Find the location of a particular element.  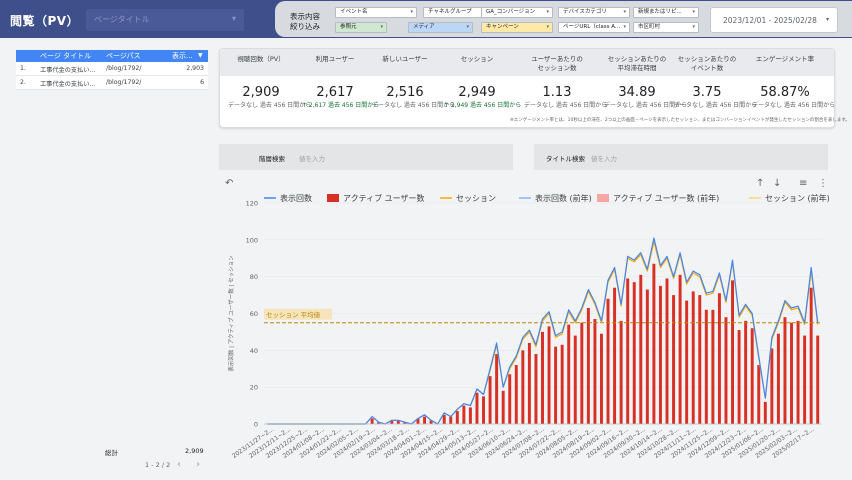

legend-swatch is located at coordinates (333, 198).